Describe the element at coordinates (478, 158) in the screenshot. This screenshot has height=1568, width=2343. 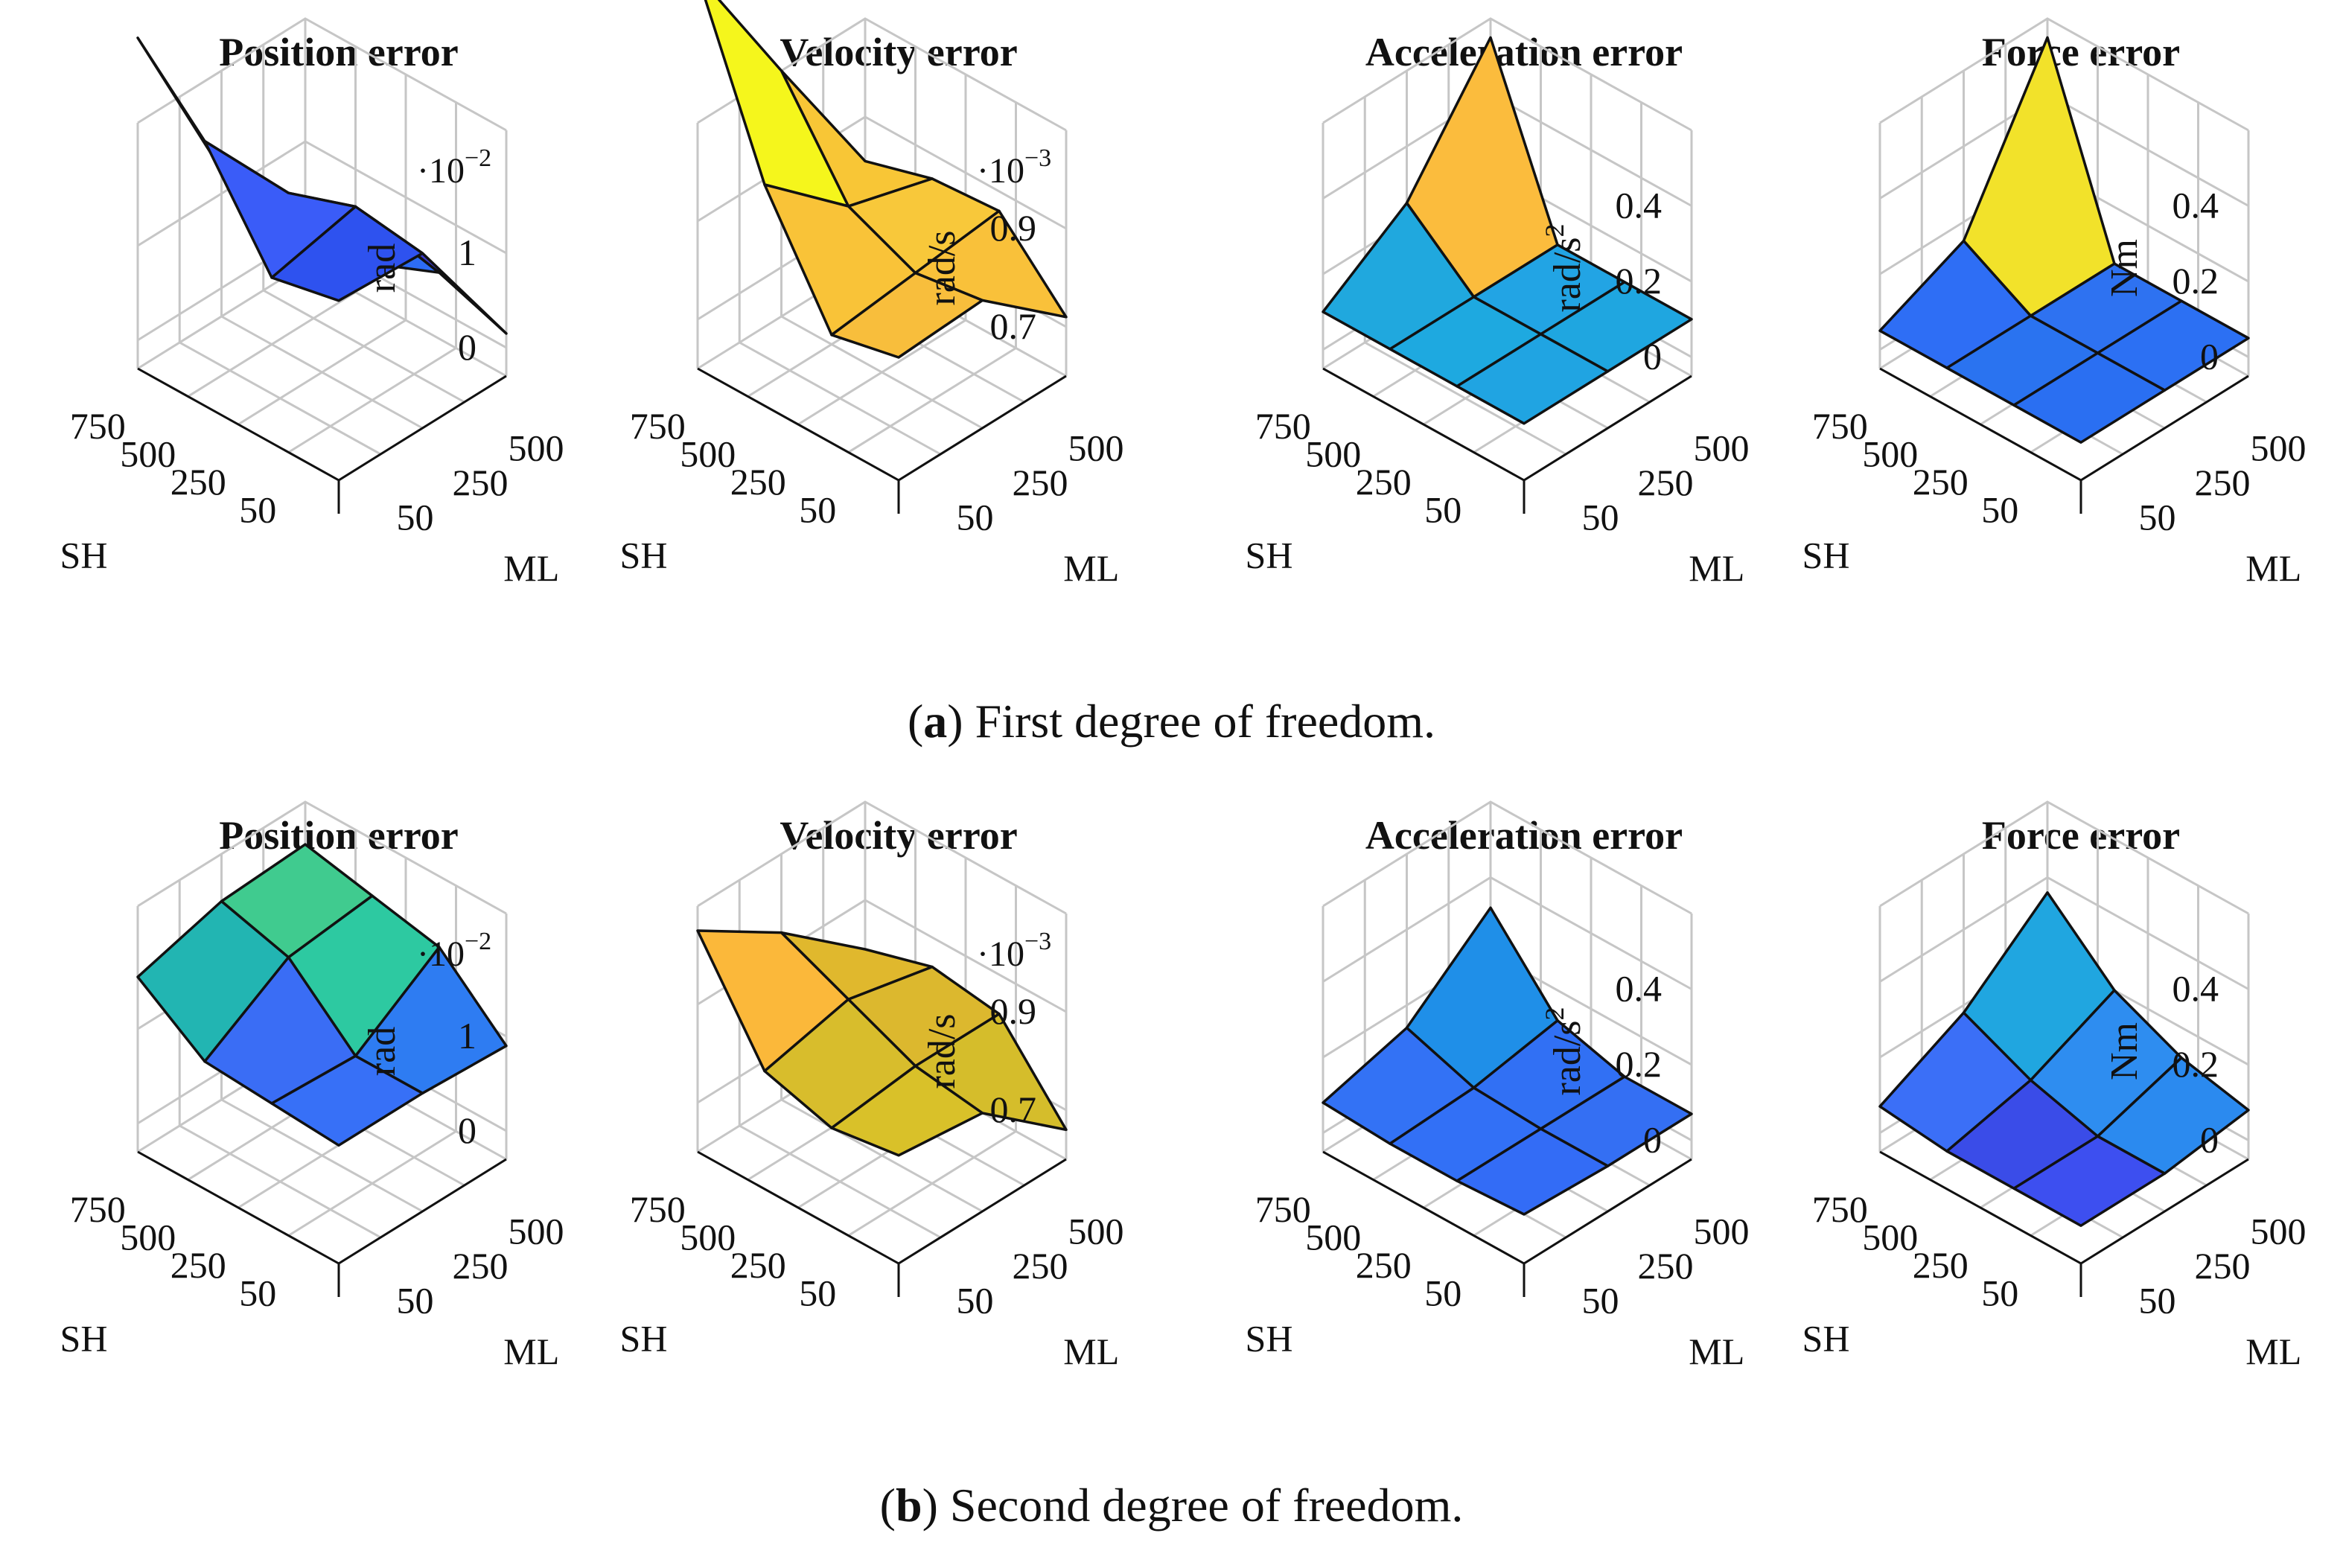
I see `z-multiplier-exp: −2` at that location.